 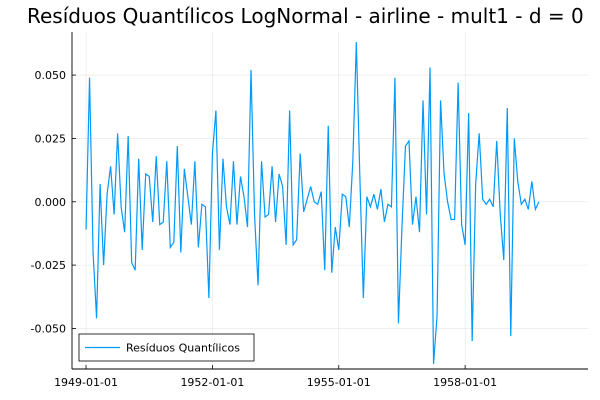 What do you see at coordinates (51, 75) in the screenshot?
I see `y-tick-label: 0.050` at bounding box center [51, 75].